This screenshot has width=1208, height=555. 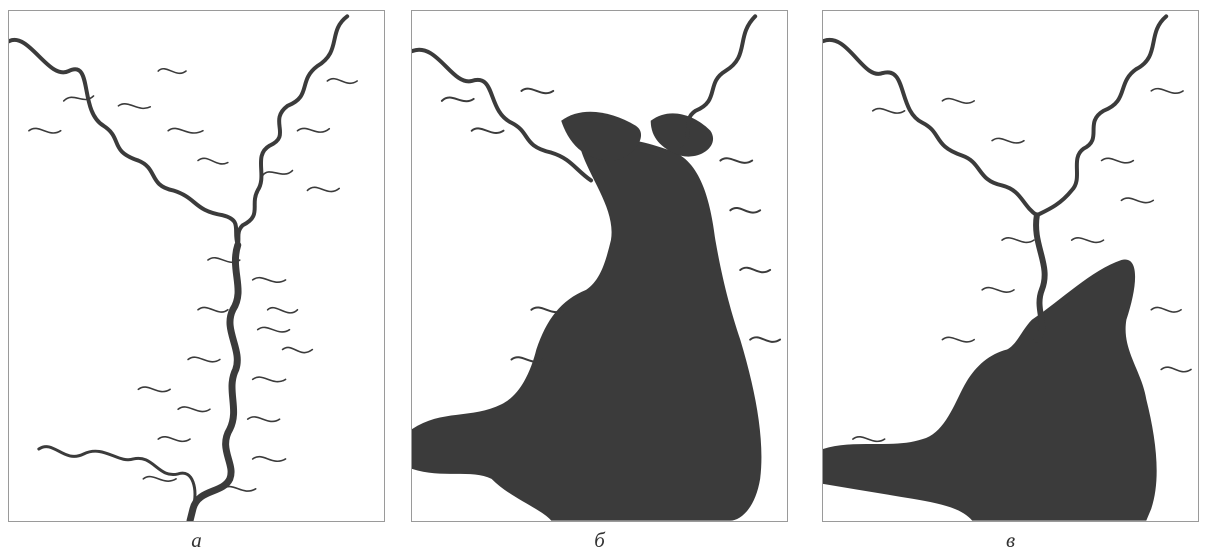 I want to click on panel-caption-a: а, so click(x=196, y=540).